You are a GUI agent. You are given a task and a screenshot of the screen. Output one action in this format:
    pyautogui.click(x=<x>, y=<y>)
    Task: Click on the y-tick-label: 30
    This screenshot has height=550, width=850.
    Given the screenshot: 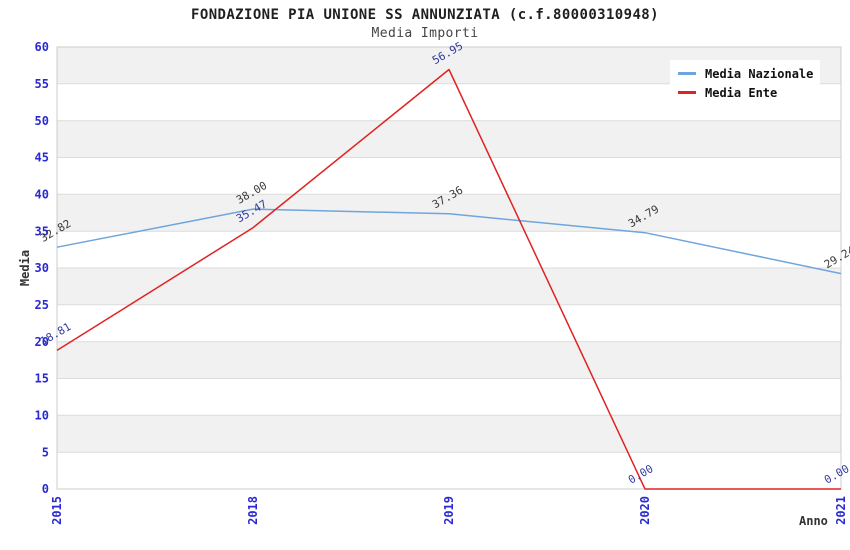 What is the action you would take?
    pyautogui.click(x=42, y=268)
    